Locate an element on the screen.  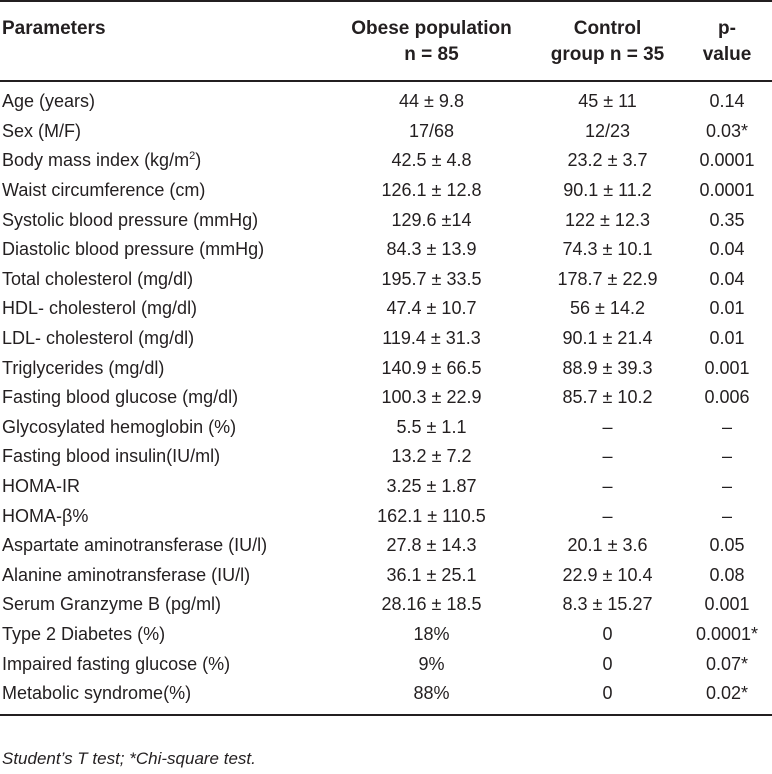
parameter-label: Alanine aminotransferase (IU/l) is located at coordinates (126, 574).